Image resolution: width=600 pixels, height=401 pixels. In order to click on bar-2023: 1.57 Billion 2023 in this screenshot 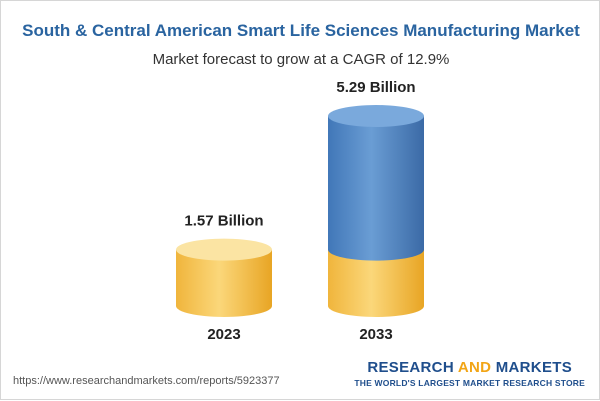, I will do `click(224, 278)`.